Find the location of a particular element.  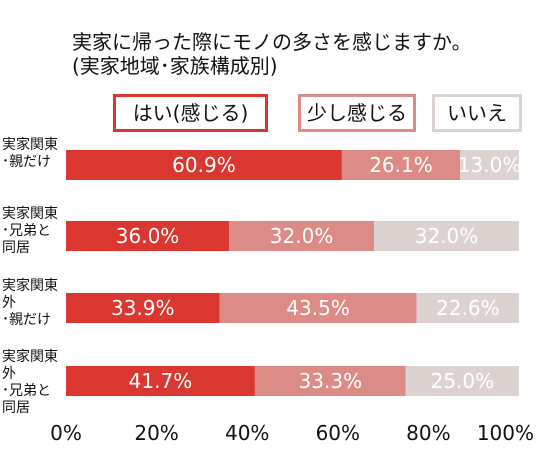

bar-segment-no-row1 is located at coordinates (489, 165).